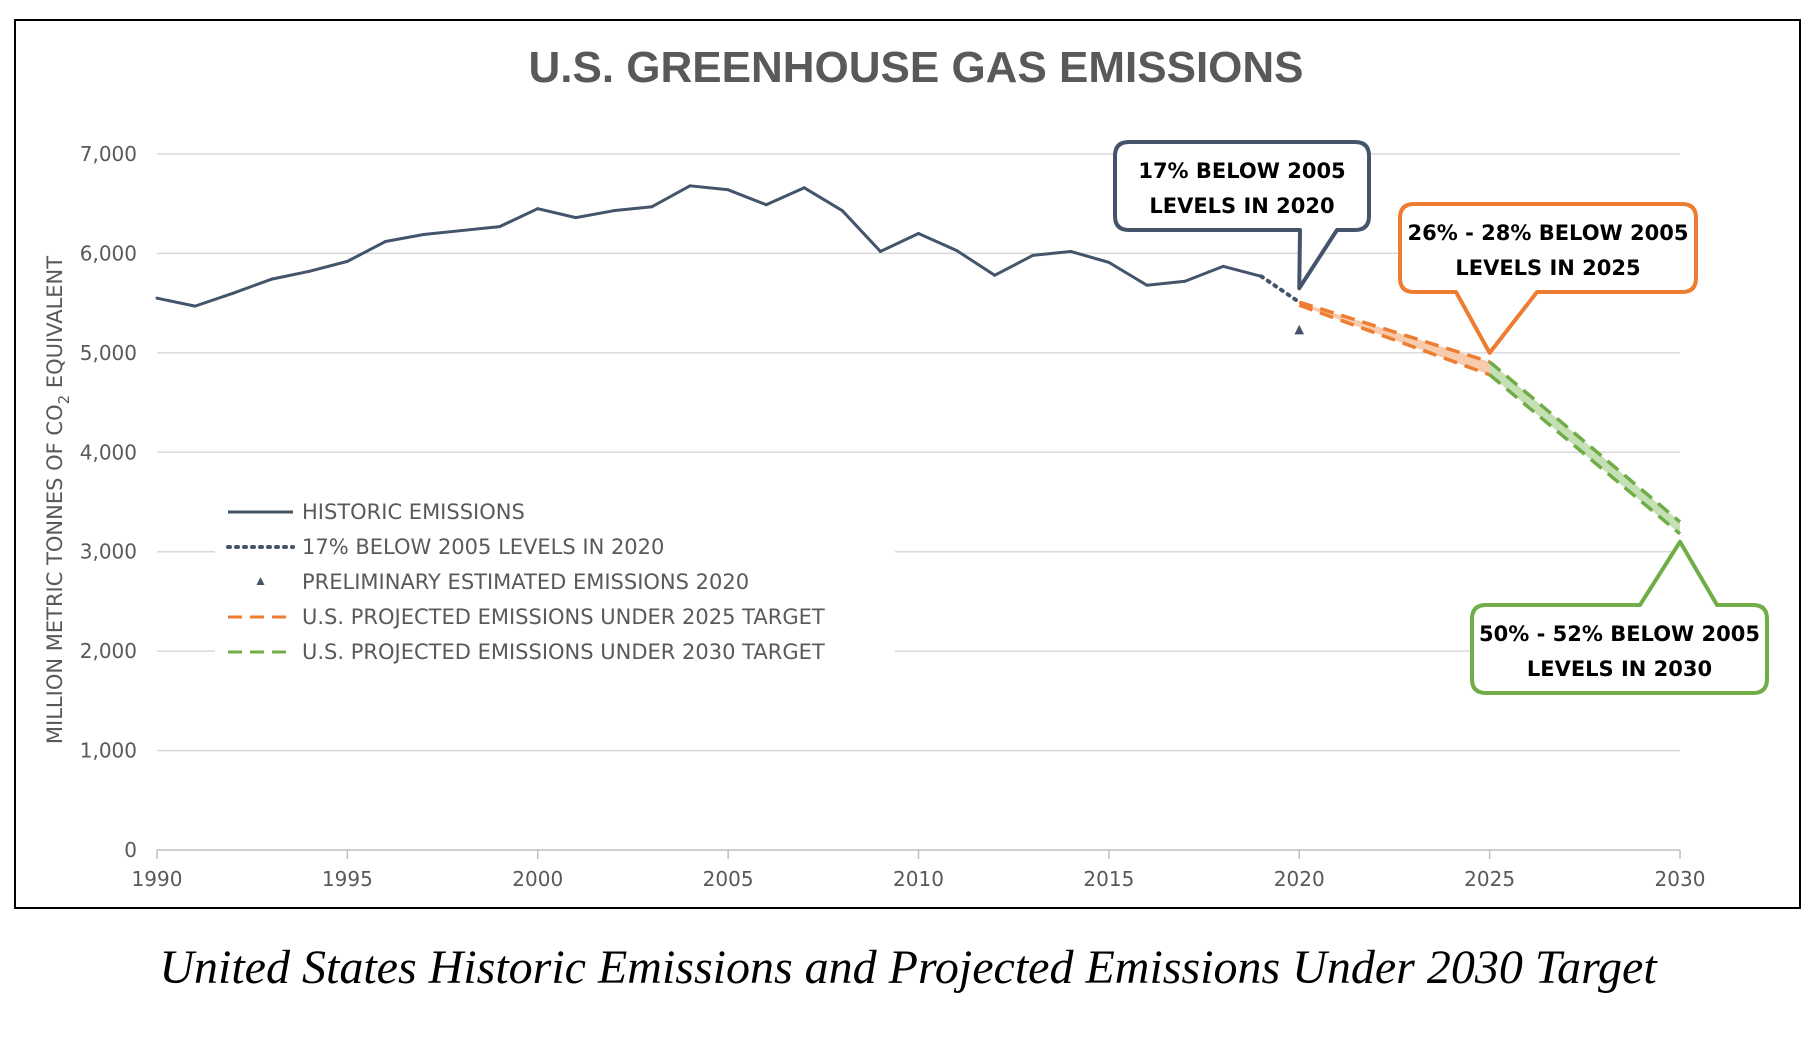  Describe the element at coordinates (1680, 879) in the screenshot. I see `x-tick-label: 2030` at that location.